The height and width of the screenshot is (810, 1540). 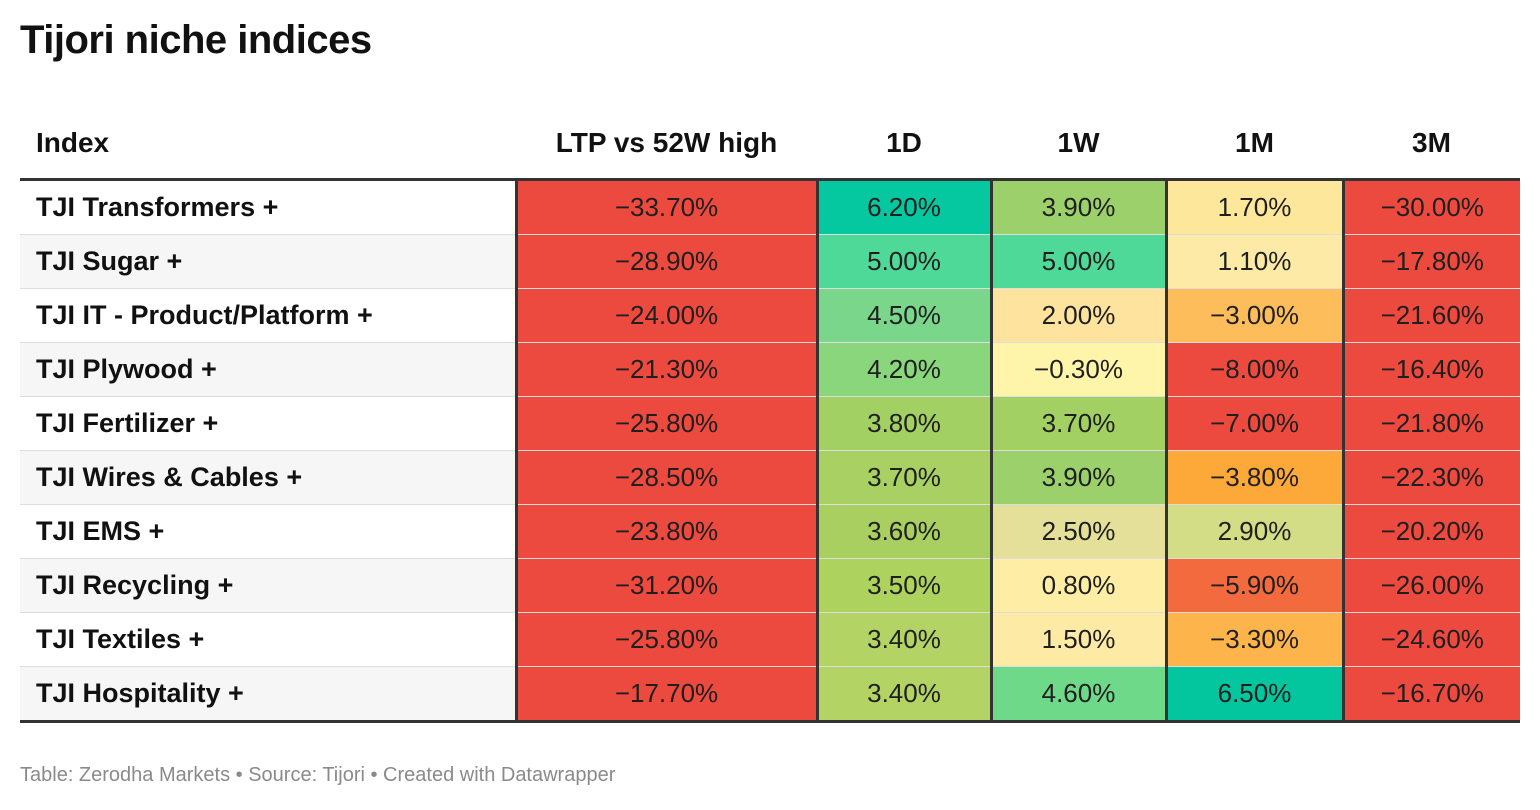 What do you see at coordinates (903, 369) in the screenshot?
I see `value-cell-1d: 4.20%` at bounding box center [903, 369].